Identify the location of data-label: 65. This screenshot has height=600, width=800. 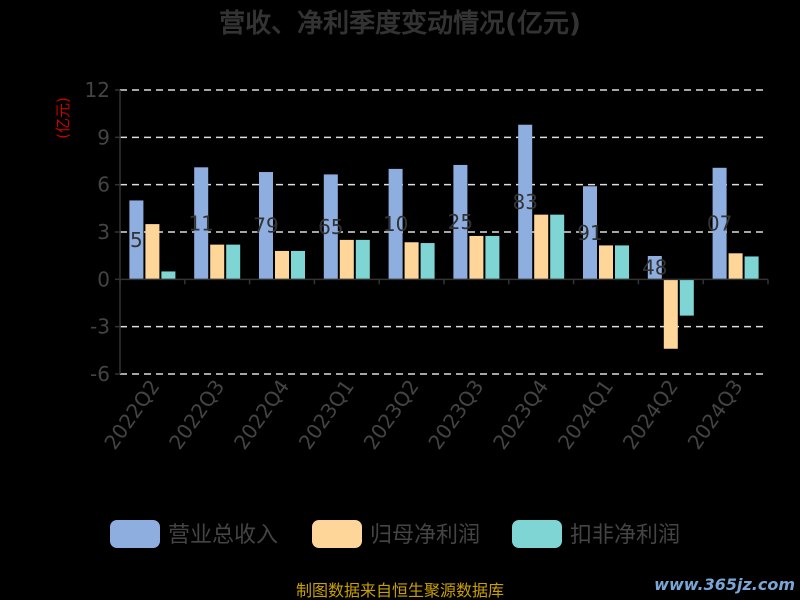
(330, 227).